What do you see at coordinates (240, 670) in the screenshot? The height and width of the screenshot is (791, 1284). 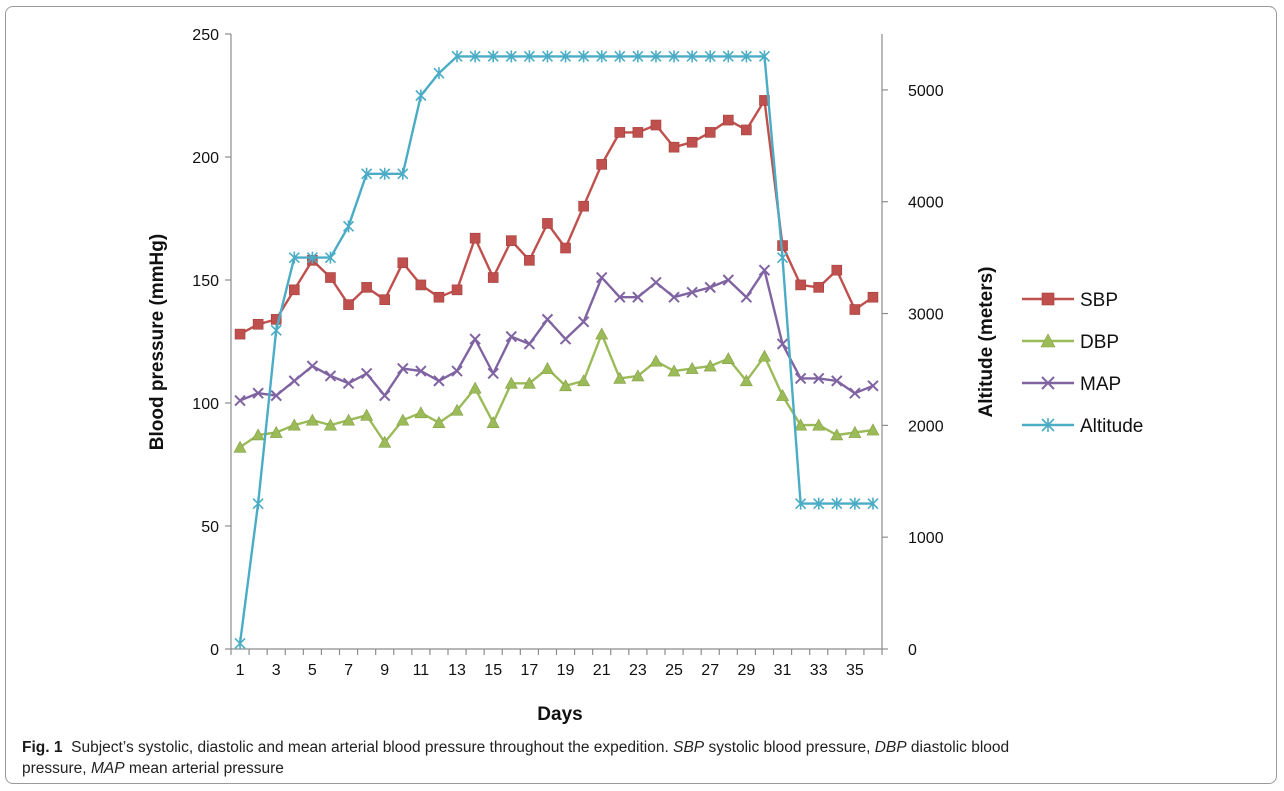 I see `x-tick-label: 1` at bounding box center [240, 670].